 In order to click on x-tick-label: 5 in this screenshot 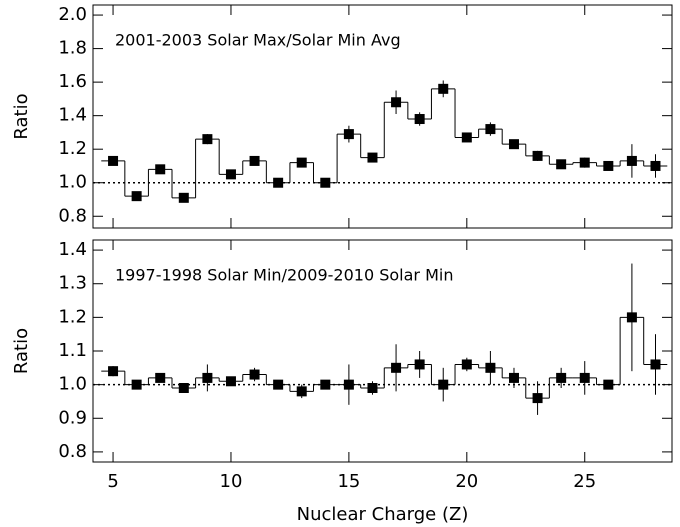, I will do `click(112, 481)`.